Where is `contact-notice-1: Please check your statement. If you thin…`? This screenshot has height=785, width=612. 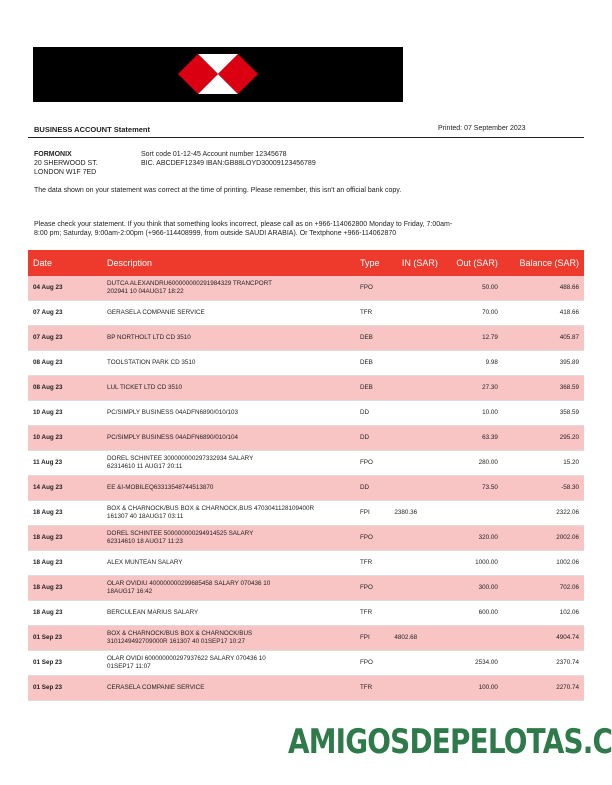 contact-notice-1: Please check your statement. If you thin… is located at coordinates (243, 224).